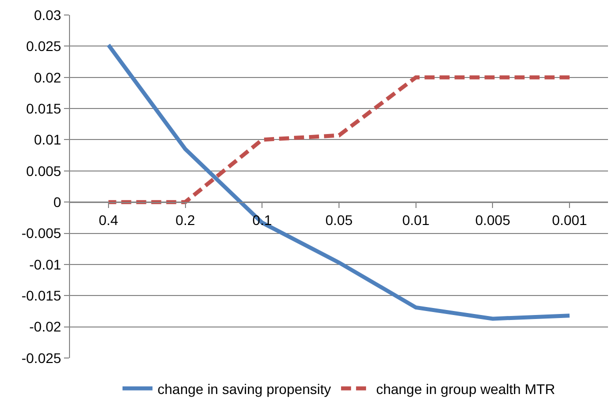 This screenshot has width=613, height=409. I want to click on y-tick-label: -0.02, so click(45, 326).